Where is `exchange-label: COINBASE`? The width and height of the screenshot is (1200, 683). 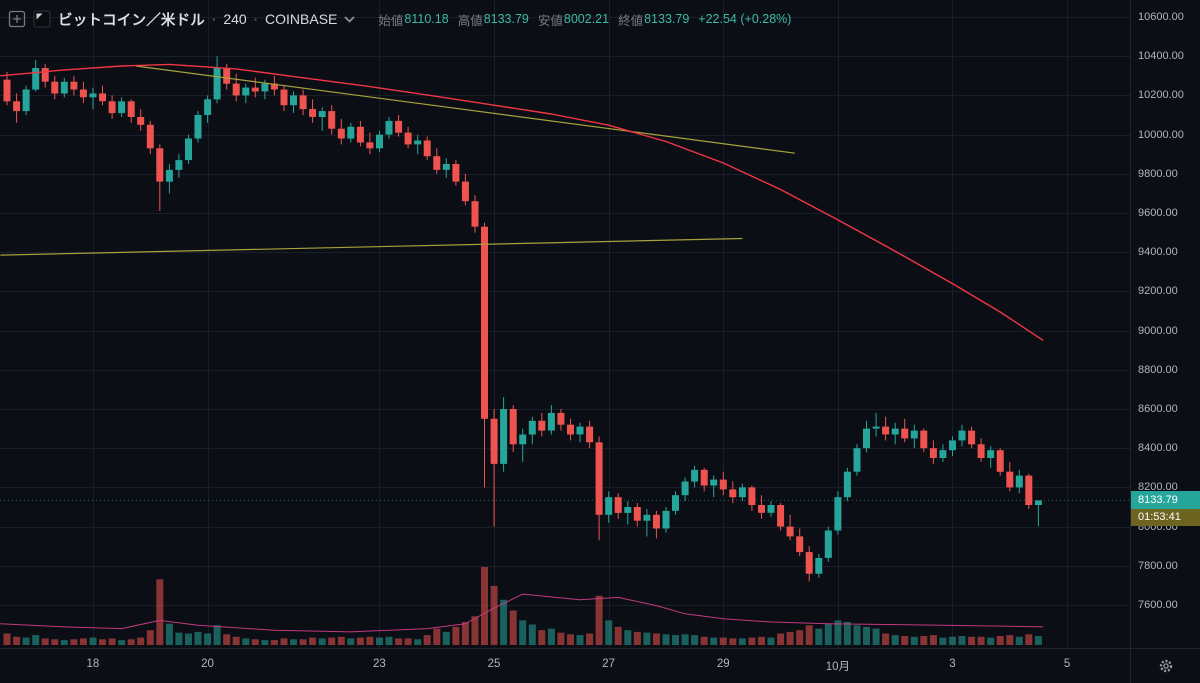
exchange-label: COINBASE is located at coordinates (301, 19).